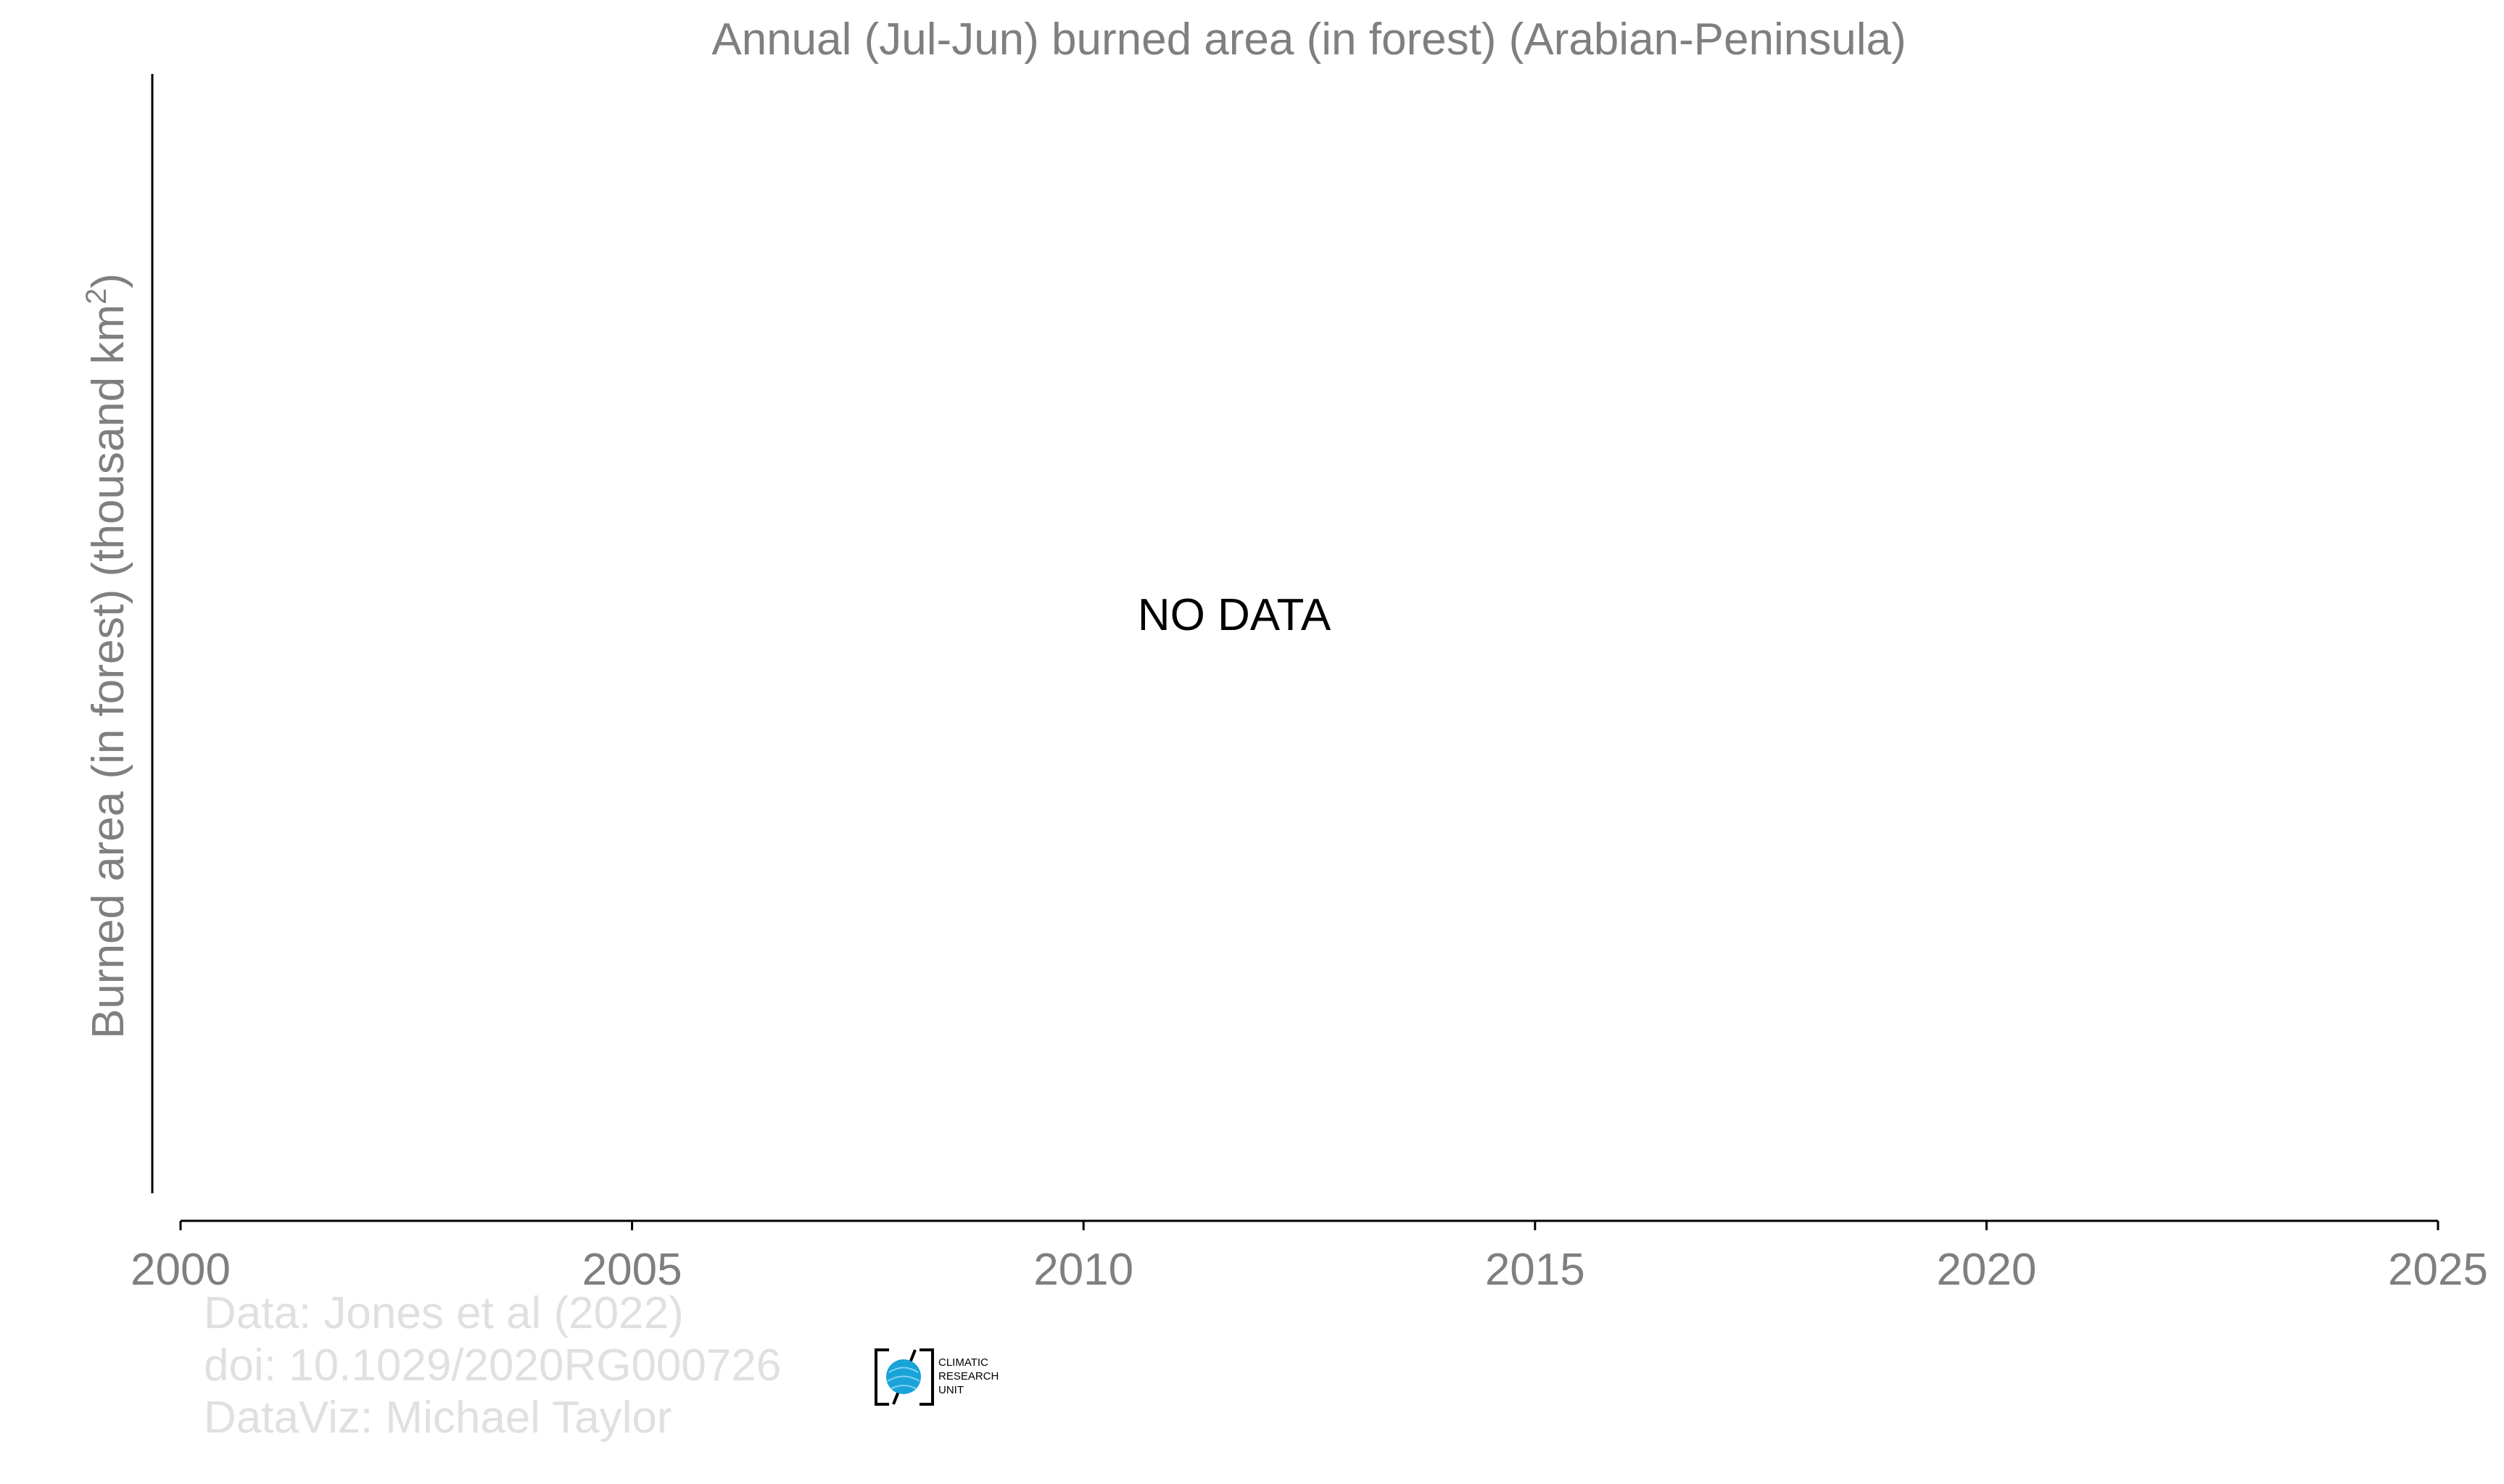 This screenshot has width=2504, height=1484. Describe the element at coordinates (1083, 1270) in the screenshot. I see `x-tick-label-2010: 2010` at that location.